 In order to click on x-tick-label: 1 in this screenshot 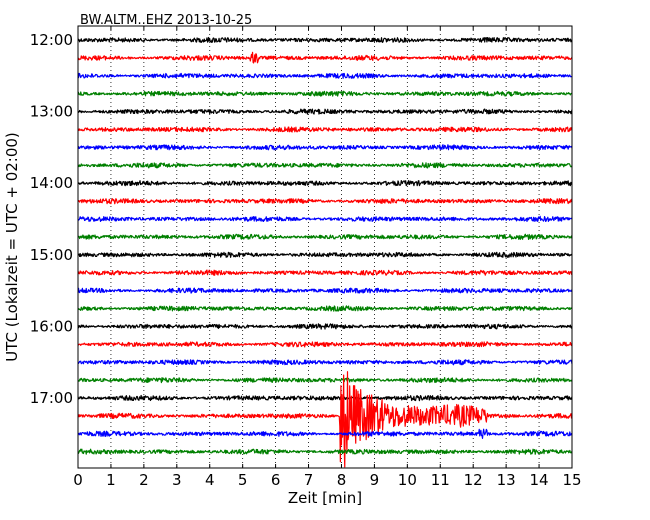, I will do `click(111, 480)`.